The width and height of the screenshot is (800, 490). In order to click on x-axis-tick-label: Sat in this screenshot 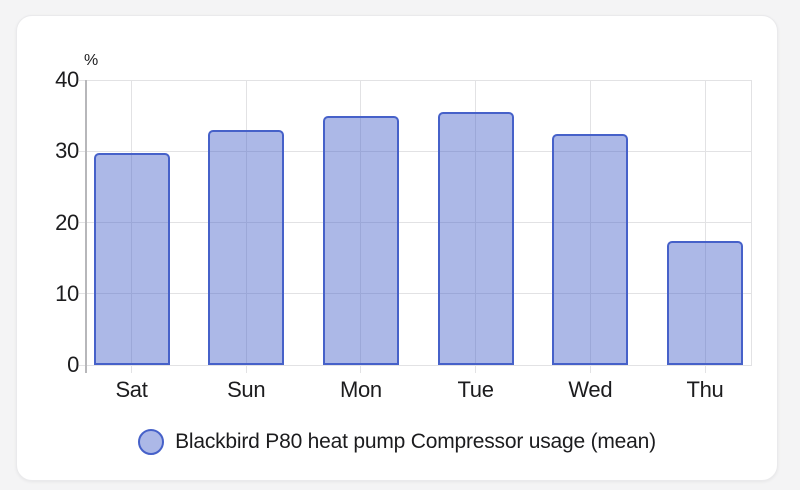, I will do `click(131, 389)`.